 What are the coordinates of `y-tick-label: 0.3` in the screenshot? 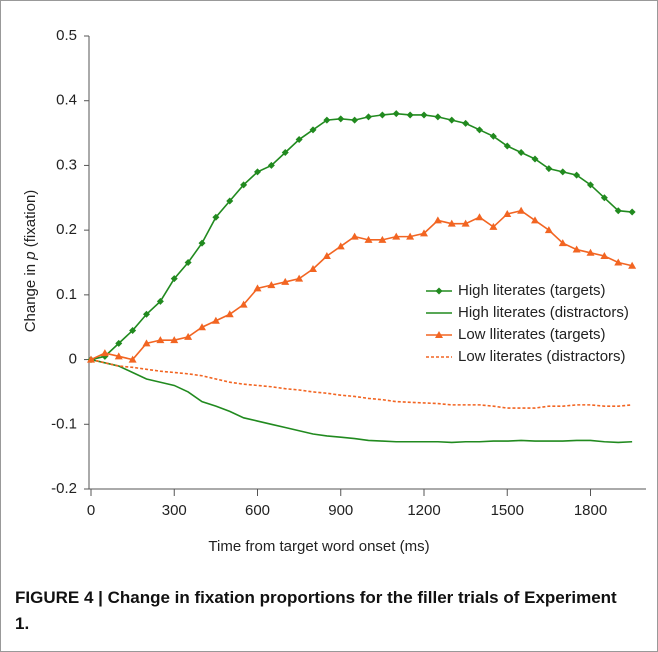 It's located at (66, 164).